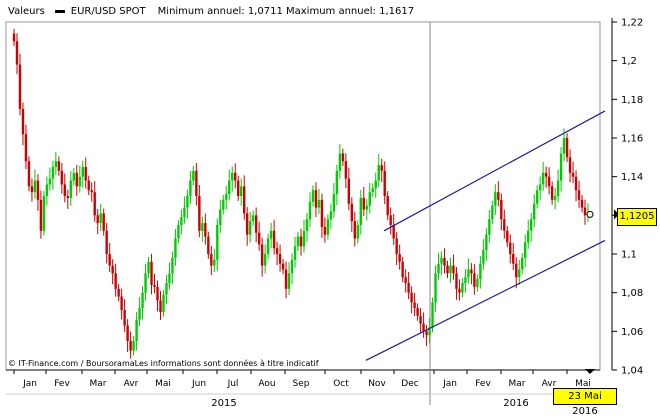  What do you see at coordinates (585, 402) in the screenshot?
I see `date-tag: 23 Mai 2016` at bounding box center [585, 402].